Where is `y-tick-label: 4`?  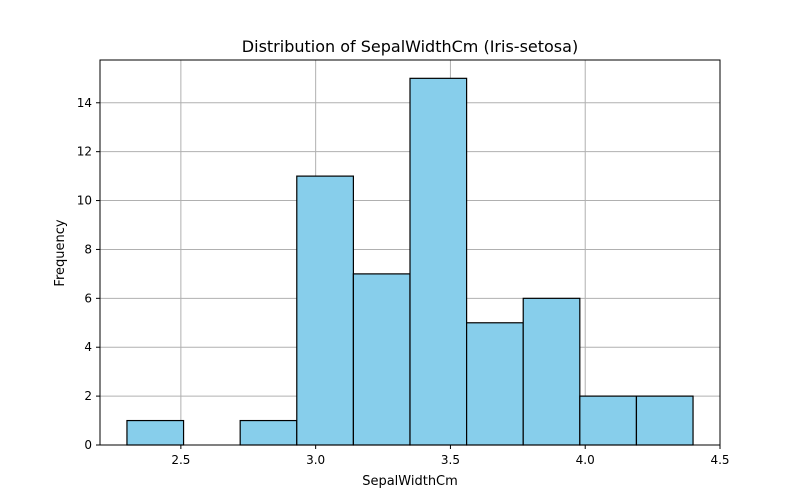
y-tick-label: 4 is located at coordinates (88, 347).